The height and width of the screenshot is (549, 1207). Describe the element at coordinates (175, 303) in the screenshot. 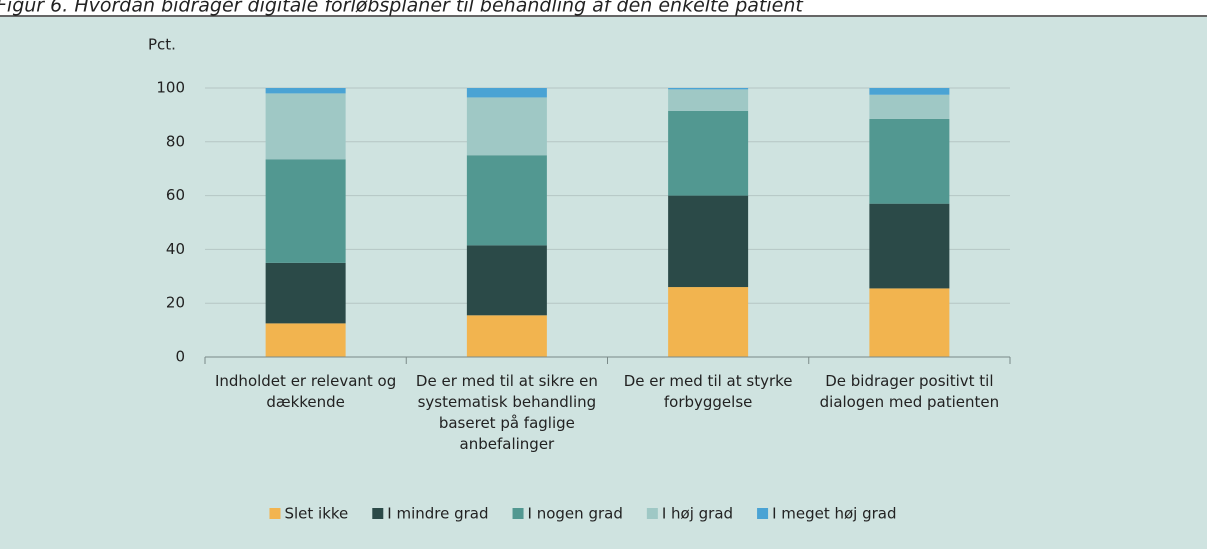

I see `y-tick-label: 20` at that location.